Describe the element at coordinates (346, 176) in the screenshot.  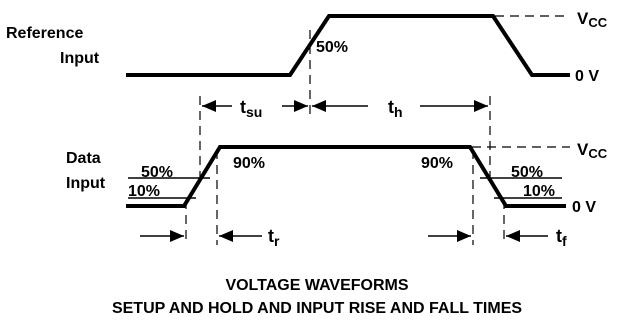
I see `data-waveform` at that location.